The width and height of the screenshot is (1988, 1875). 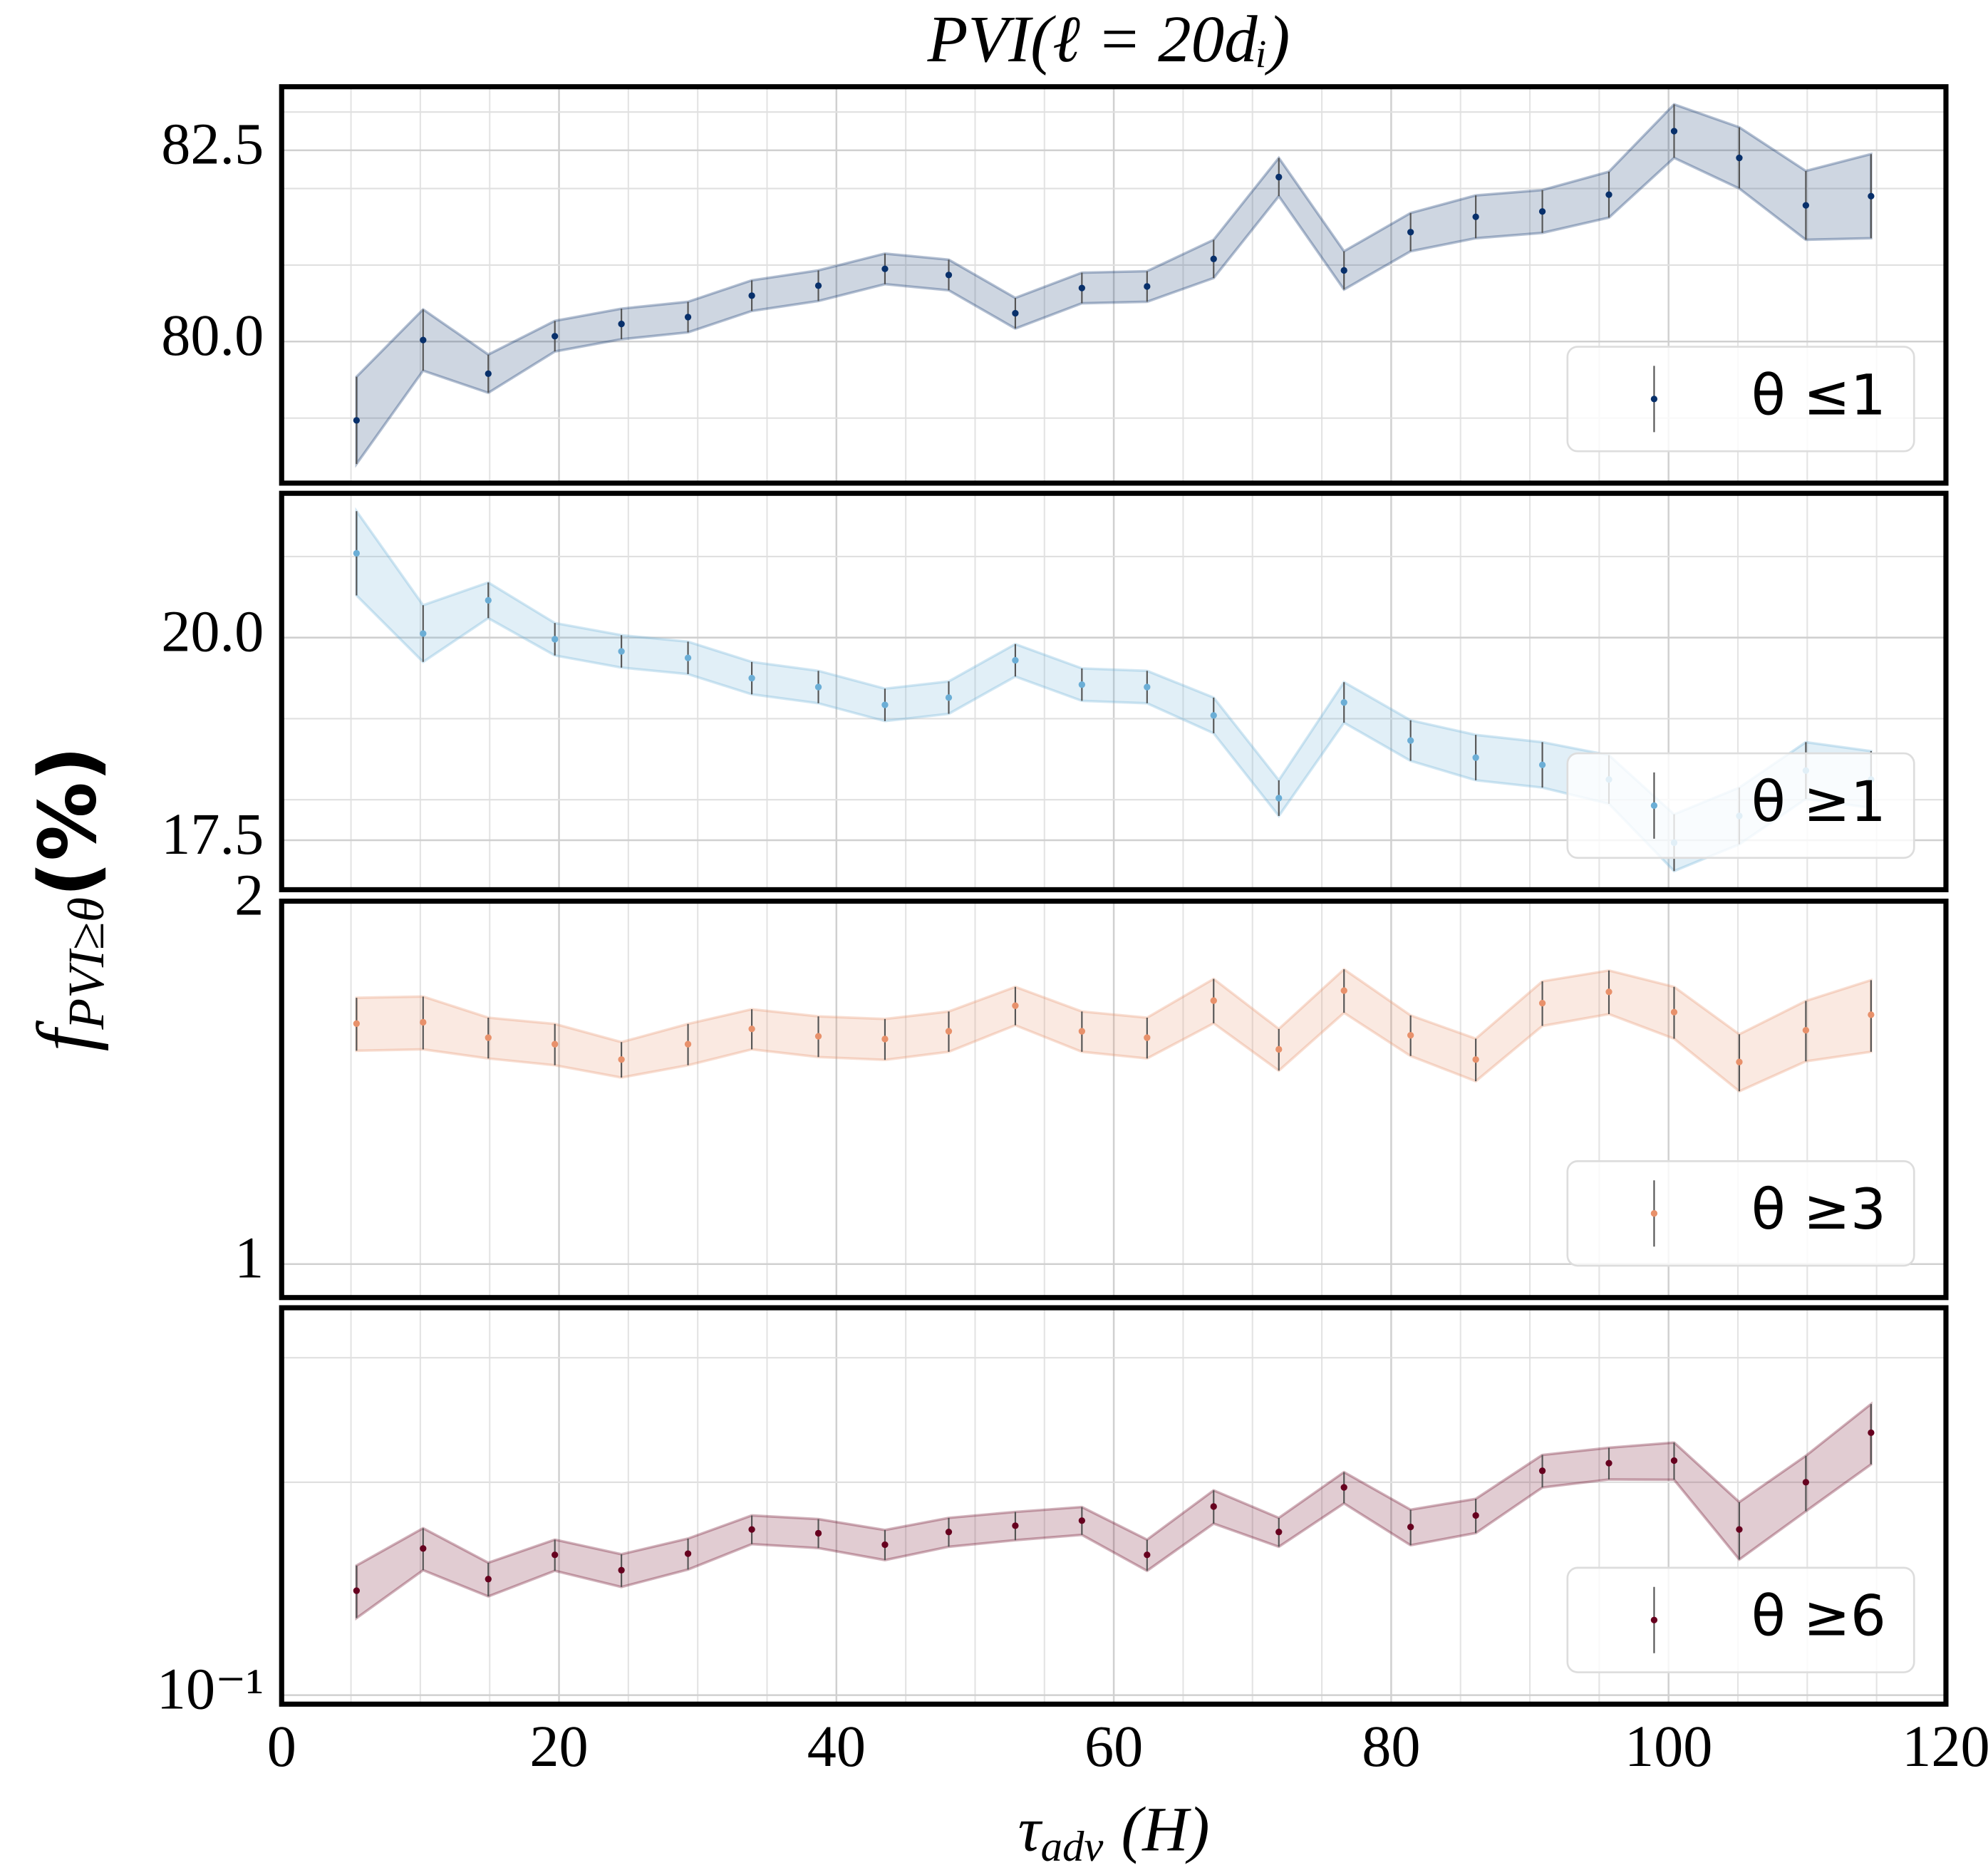 I want to click on x-tick-label: 80, so click(x=1391, y=1746).